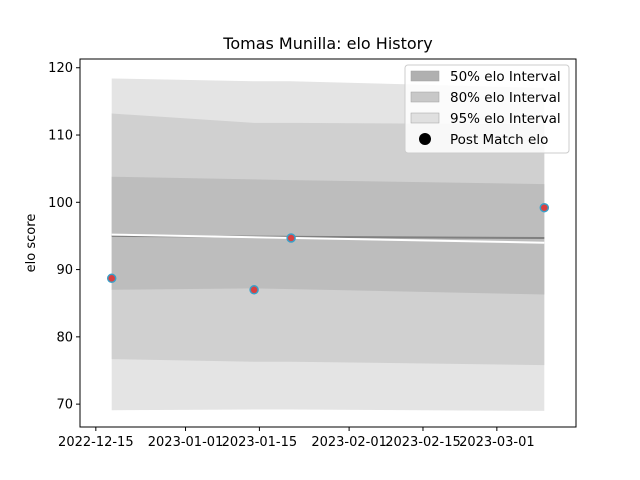  I want to click on legend-box, so click(487, 109).